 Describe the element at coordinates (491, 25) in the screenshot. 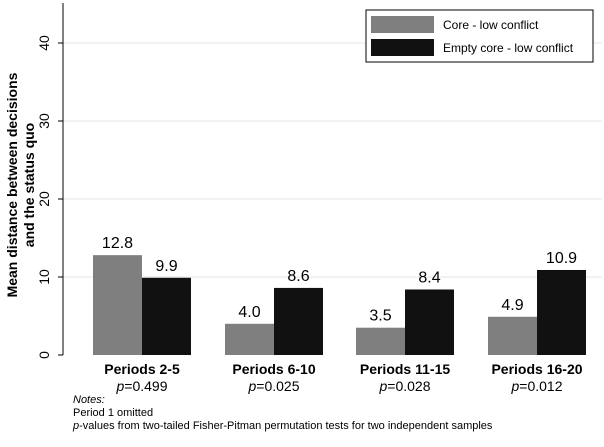

I see `legend-label-core: Core - low conflict` at that location.